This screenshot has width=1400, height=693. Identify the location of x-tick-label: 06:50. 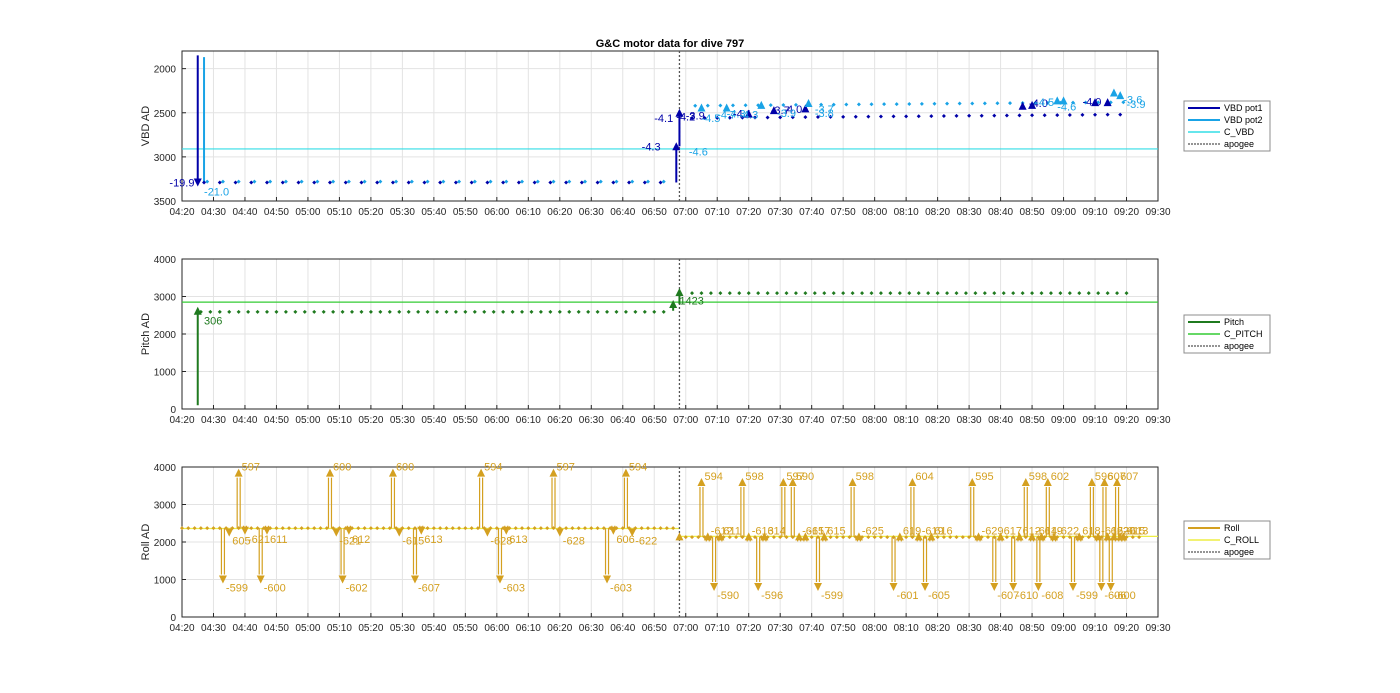
(654, 212).